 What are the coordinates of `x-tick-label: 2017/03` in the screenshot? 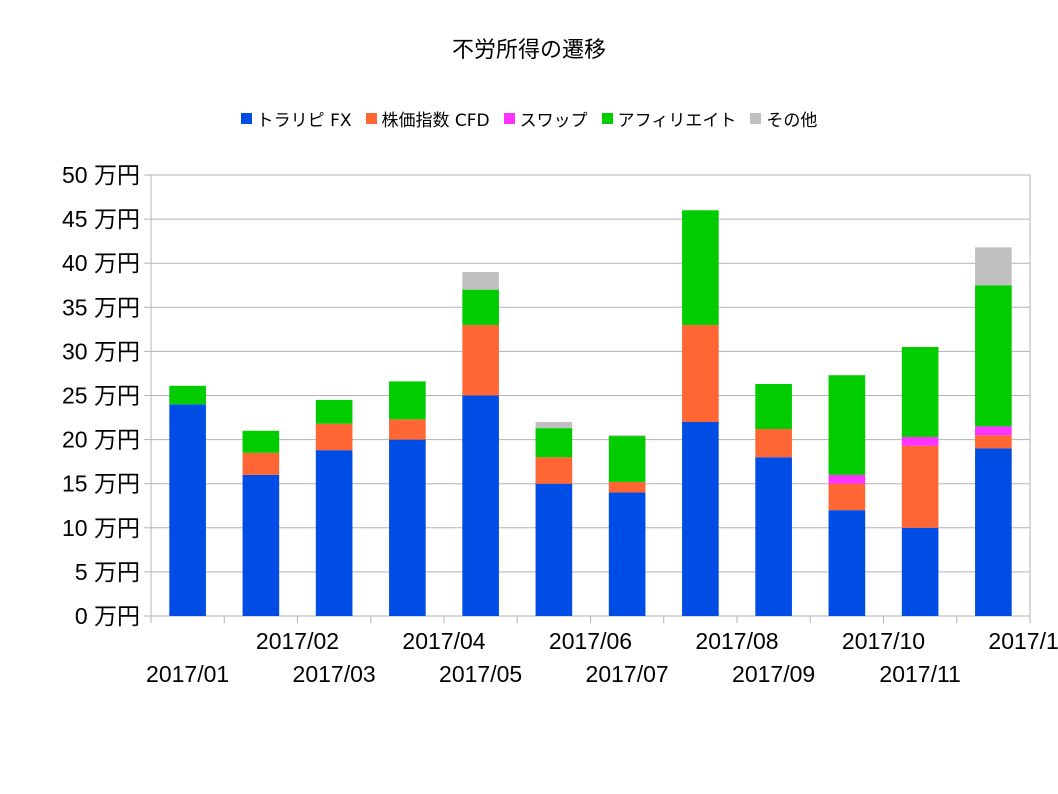 It's located at (334, 674).